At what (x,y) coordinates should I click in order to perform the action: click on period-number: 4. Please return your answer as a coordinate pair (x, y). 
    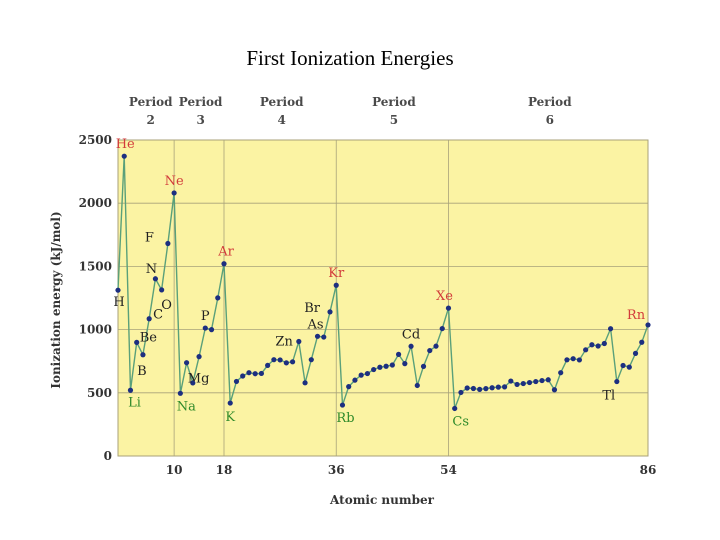
    Looking at the image, I should click on (281, 120).